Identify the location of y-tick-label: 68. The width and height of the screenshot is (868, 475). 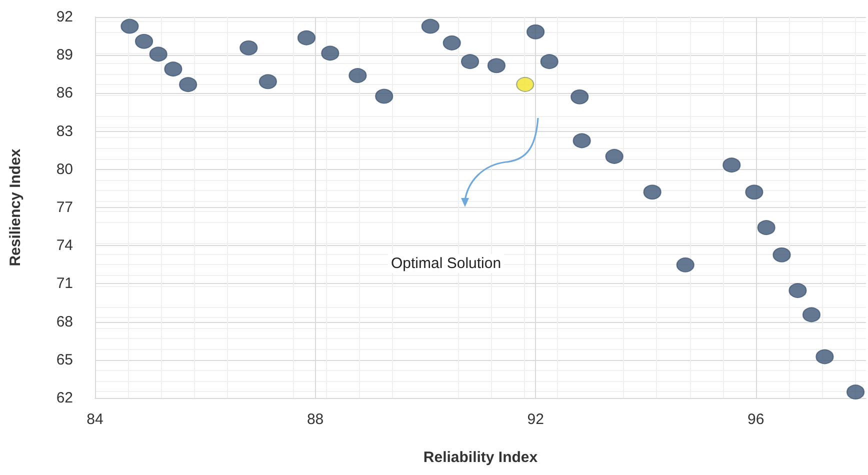
(64, 321).